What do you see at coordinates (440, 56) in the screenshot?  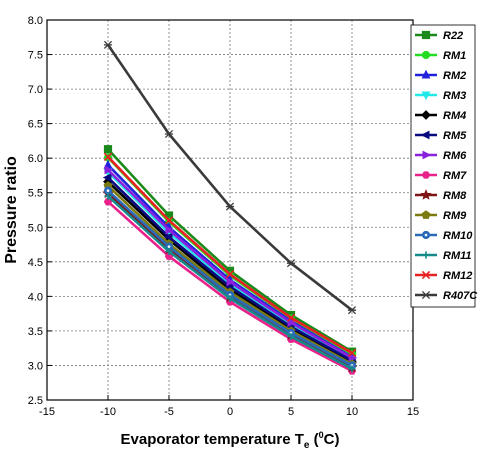 I see `legend-item-rm1: RM1` at bounding box center [440, 56].